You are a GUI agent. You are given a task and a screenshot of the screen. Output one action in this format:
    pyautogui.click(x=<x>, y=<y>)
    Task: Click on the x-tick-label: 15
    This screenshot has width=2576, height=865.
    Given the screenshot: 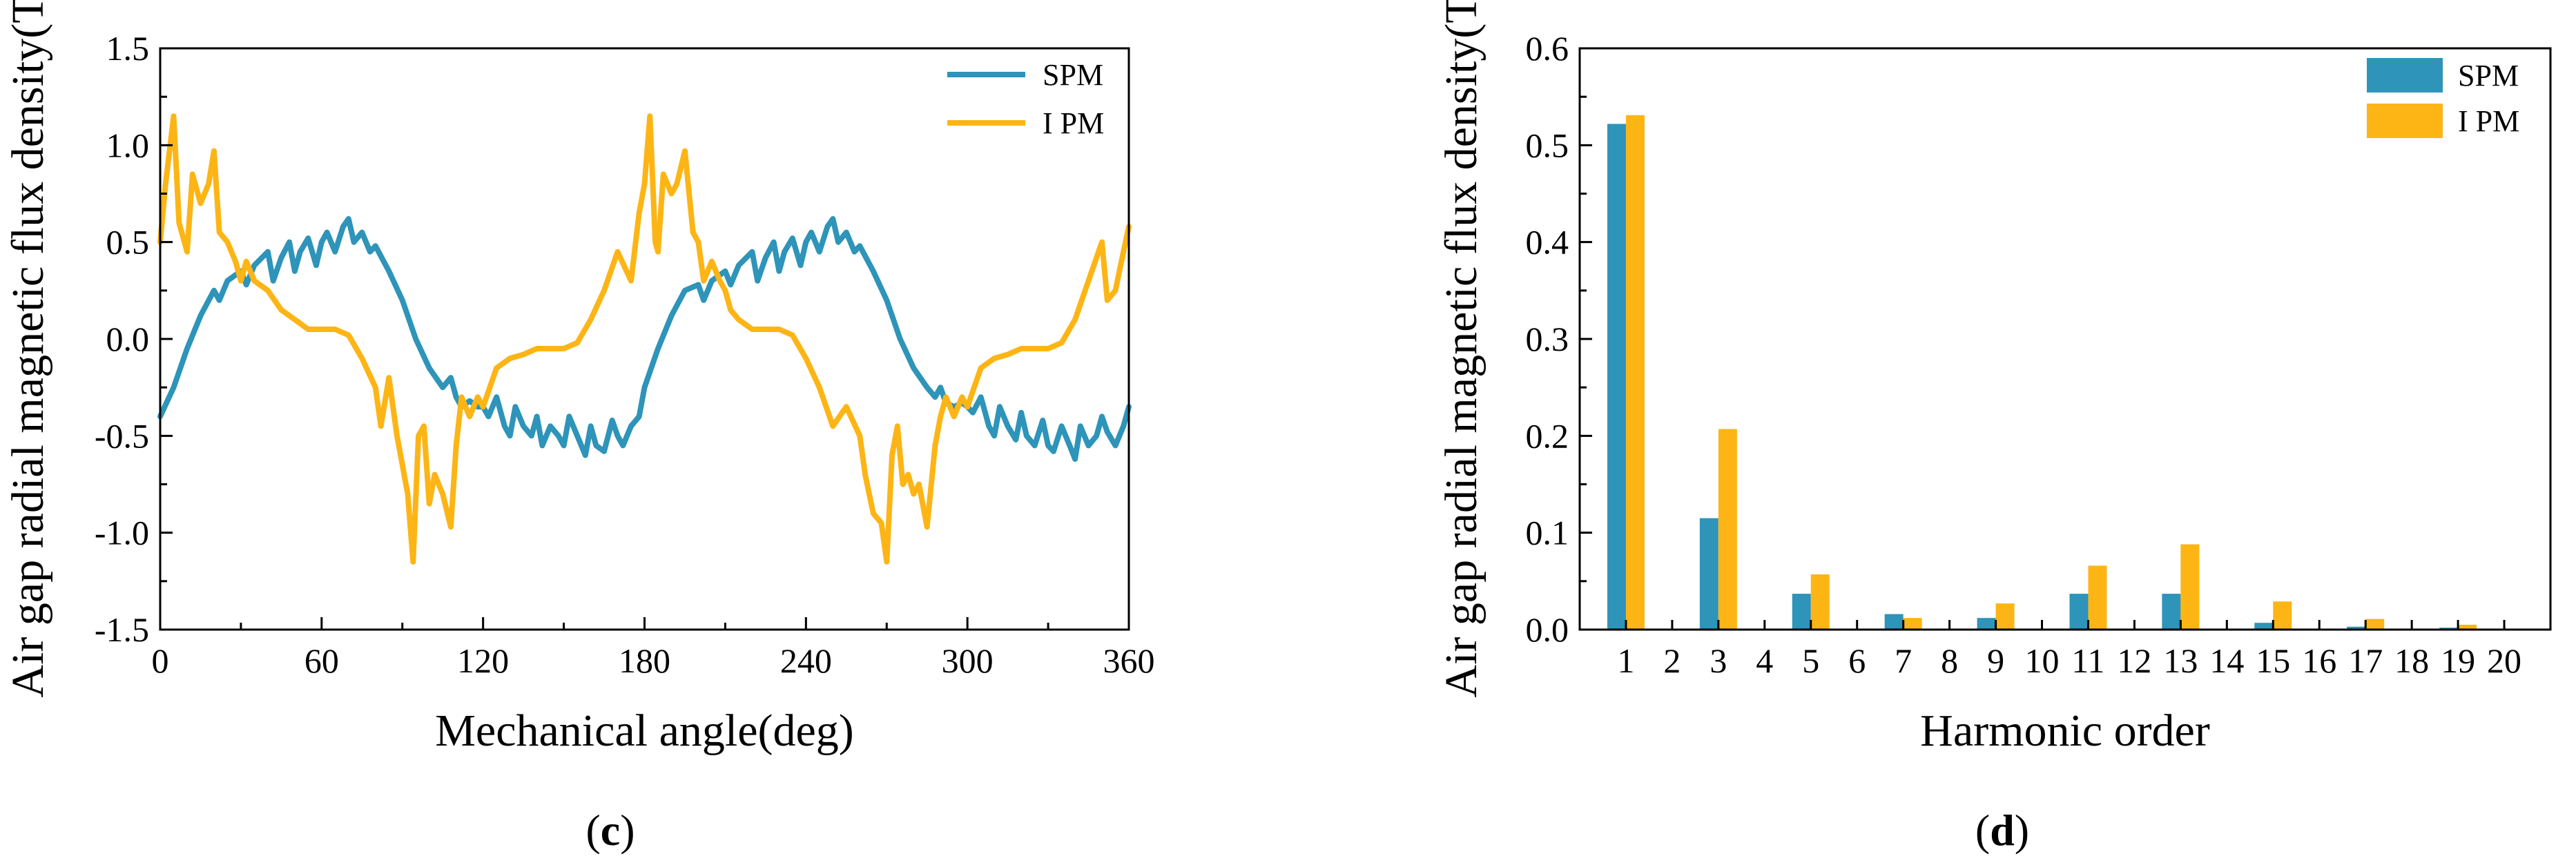 What is the action you would take?
    pyautogui.click(x=2273, y=660)
    